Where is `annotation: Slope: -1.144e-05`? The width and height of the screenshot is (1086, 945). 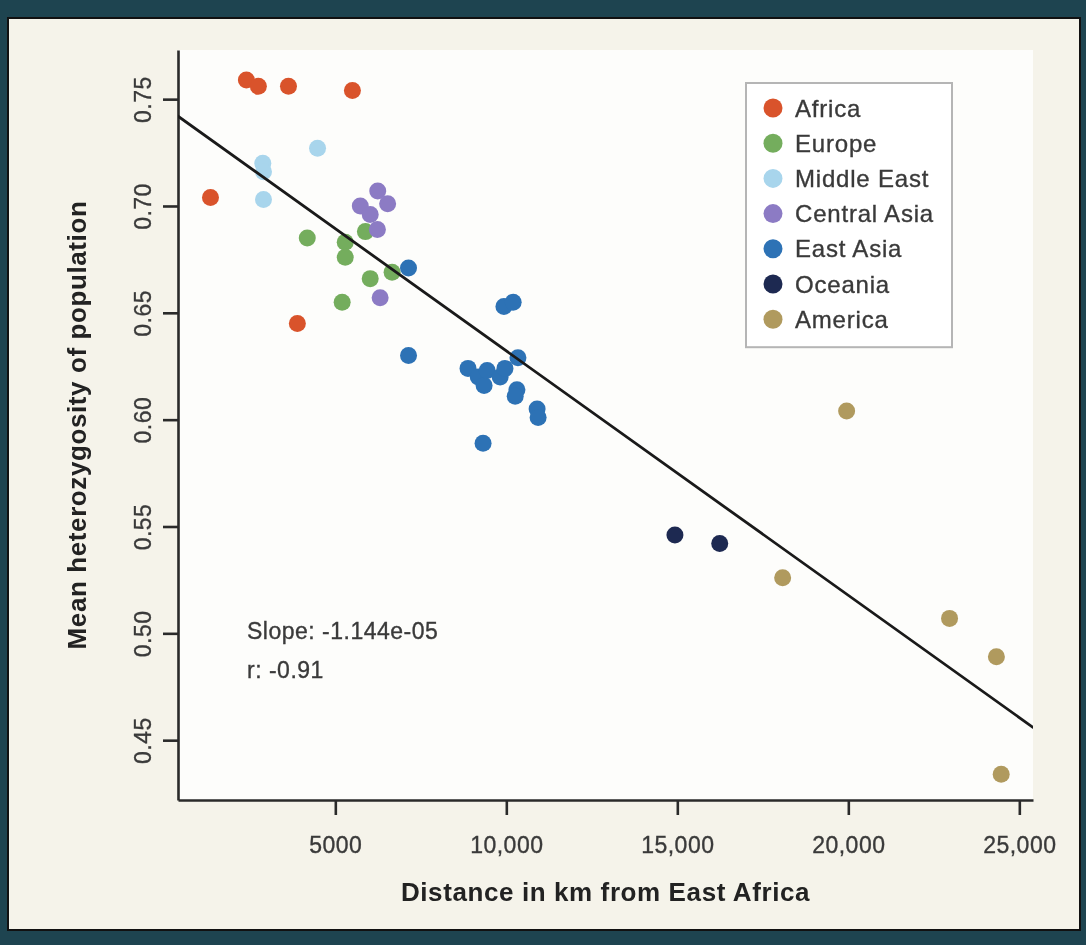
annotation: Slope: -1.144e-05 is located at coordinates (343, 631).